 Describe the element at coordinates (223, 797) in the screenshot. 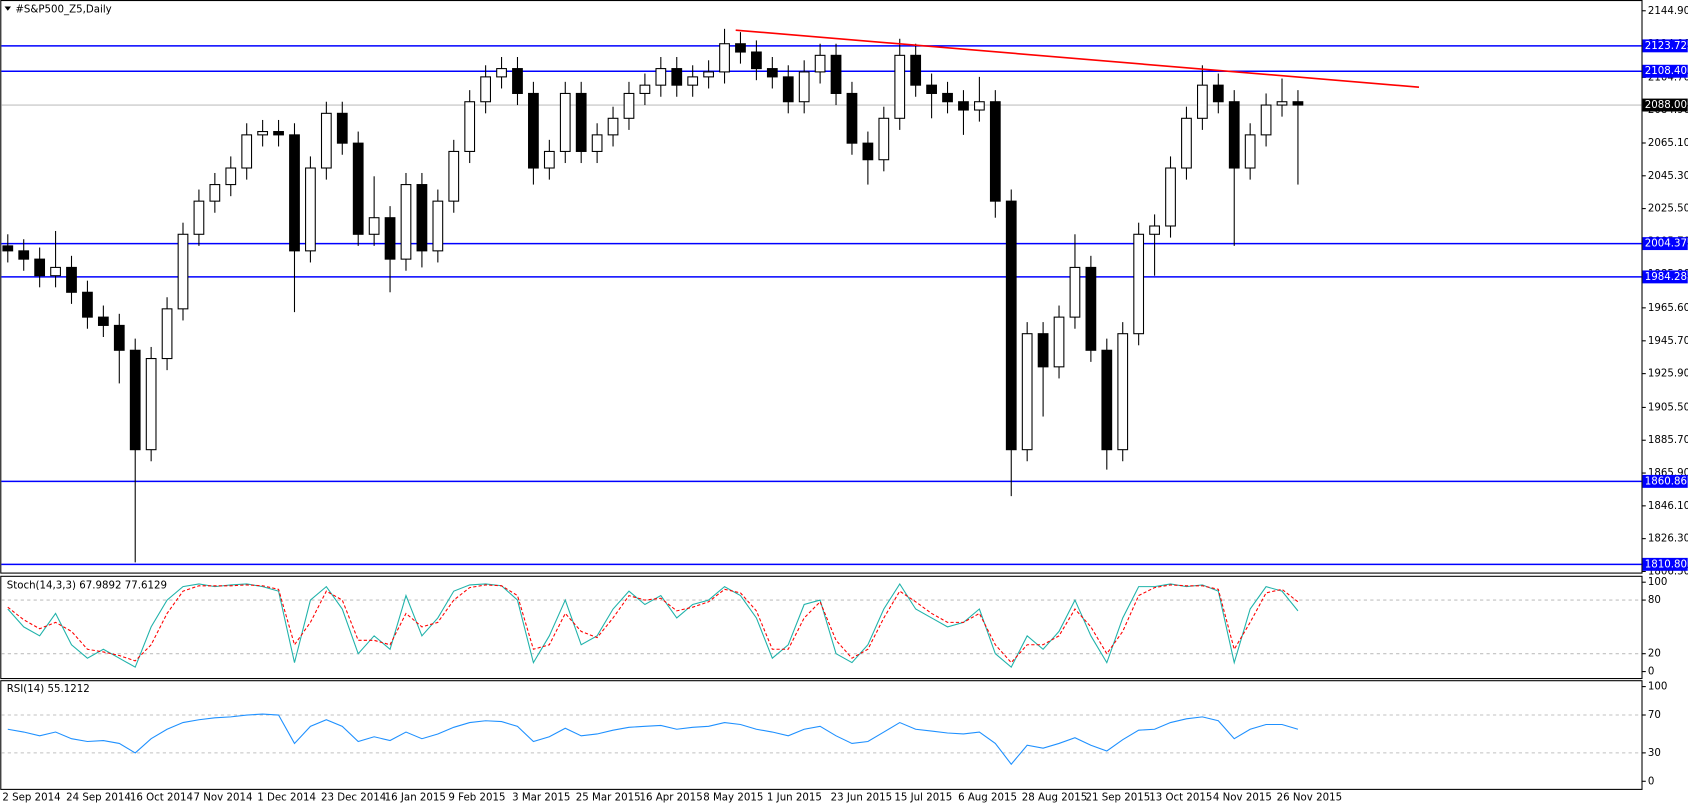

I see `x-tick-label: 7 Nov 2014` at that location.